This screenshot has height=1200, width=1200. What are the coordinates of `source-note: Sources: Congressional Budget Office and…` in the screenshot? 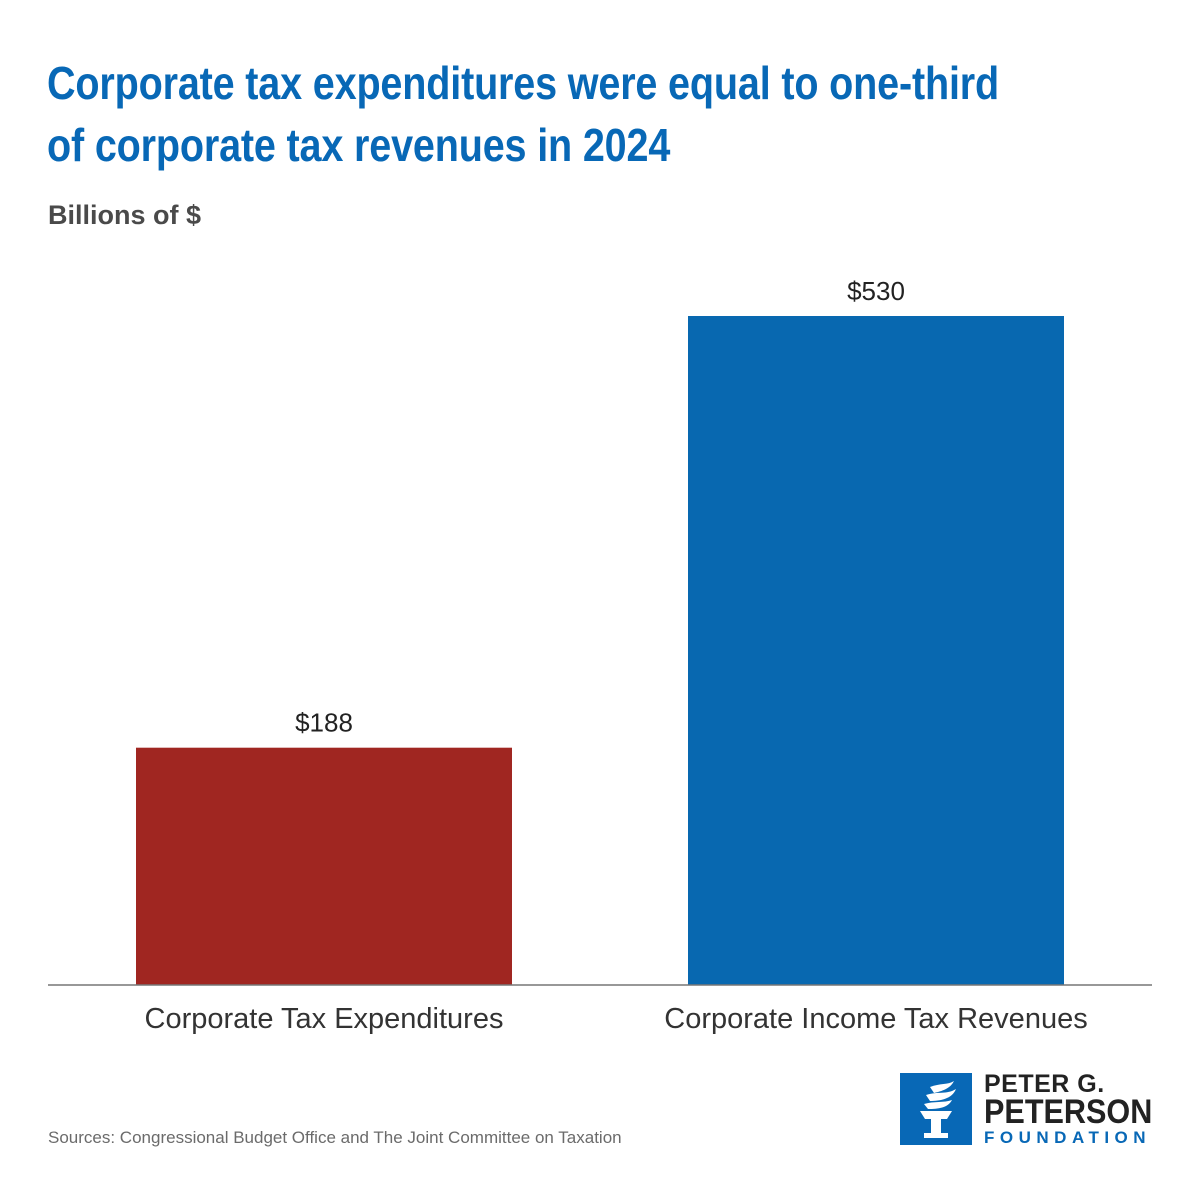 It's located at (335, 1137).